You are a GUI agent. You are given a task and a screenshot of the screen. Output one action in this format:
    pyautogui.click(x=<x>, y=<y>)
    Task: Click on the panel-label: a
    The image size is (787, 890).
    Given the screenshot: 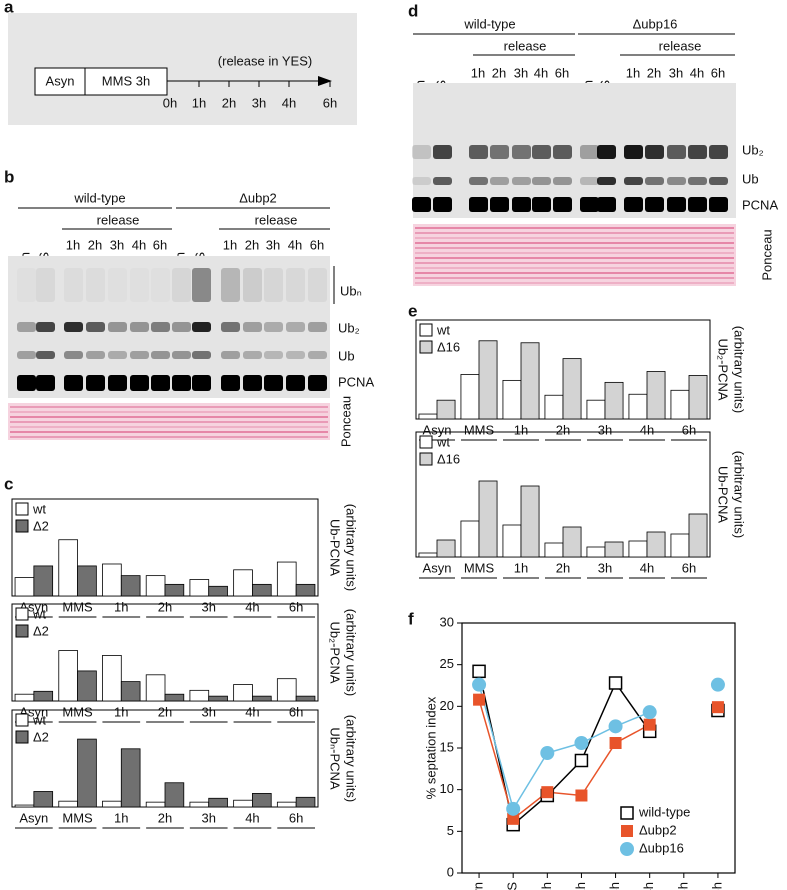 What is the action you would take?
    pyautogui.click(x=9, y=8)
    